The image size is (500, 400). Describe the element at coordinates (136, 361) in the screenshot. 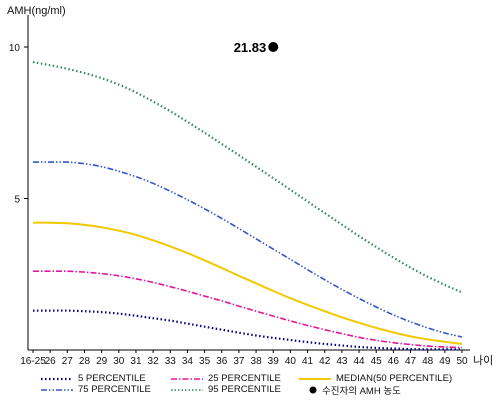

I see `x-tick-label: 31` at that location.